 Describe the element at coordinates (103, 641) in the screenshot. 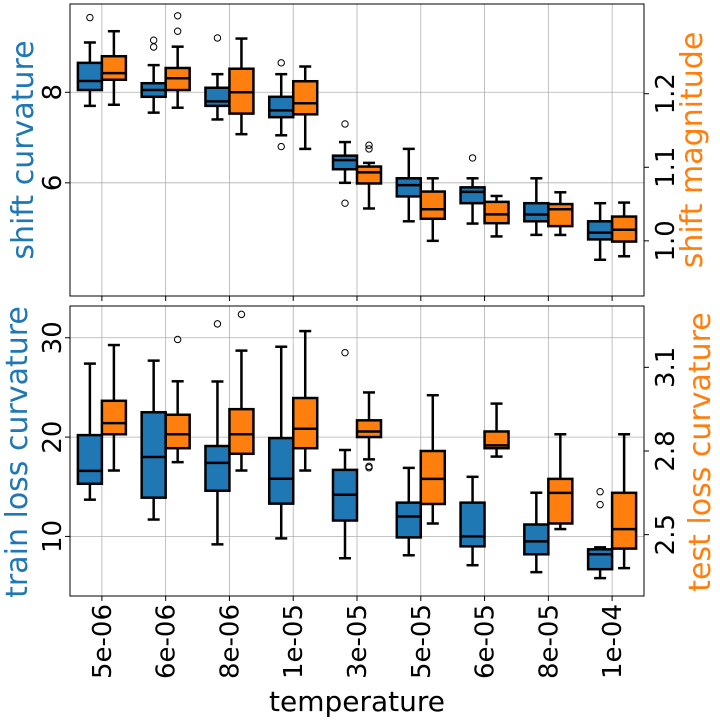

I see `x-tick-label: 5e-06` at that location.